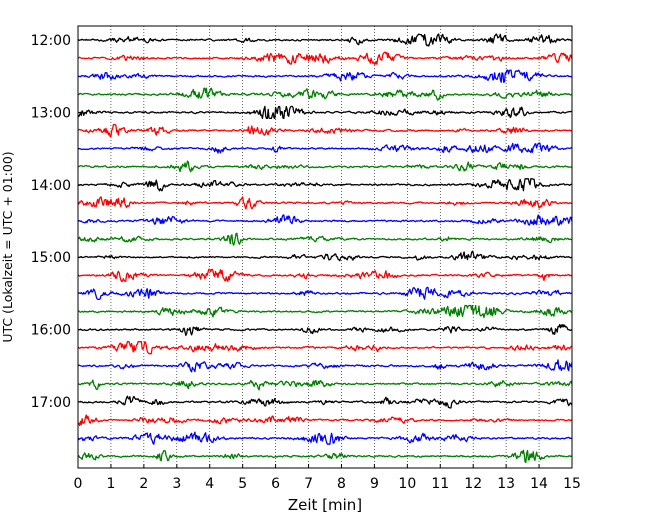  Describe the element at coordinates (78, 484) in the screenshot. I see `x-tick-label: 0` at that location.